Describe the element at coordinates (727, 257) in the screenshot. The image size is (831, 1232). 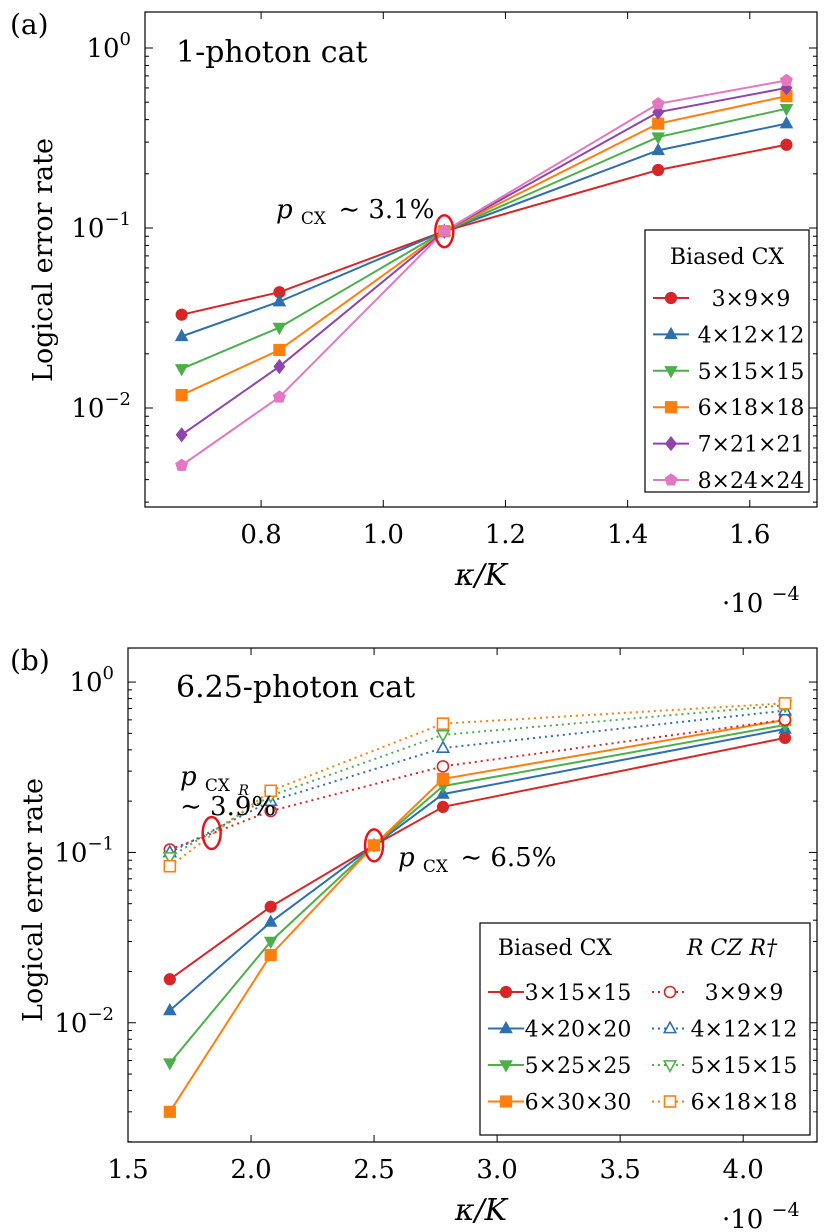
I see `legend-title-a: Biased CX` at that location.